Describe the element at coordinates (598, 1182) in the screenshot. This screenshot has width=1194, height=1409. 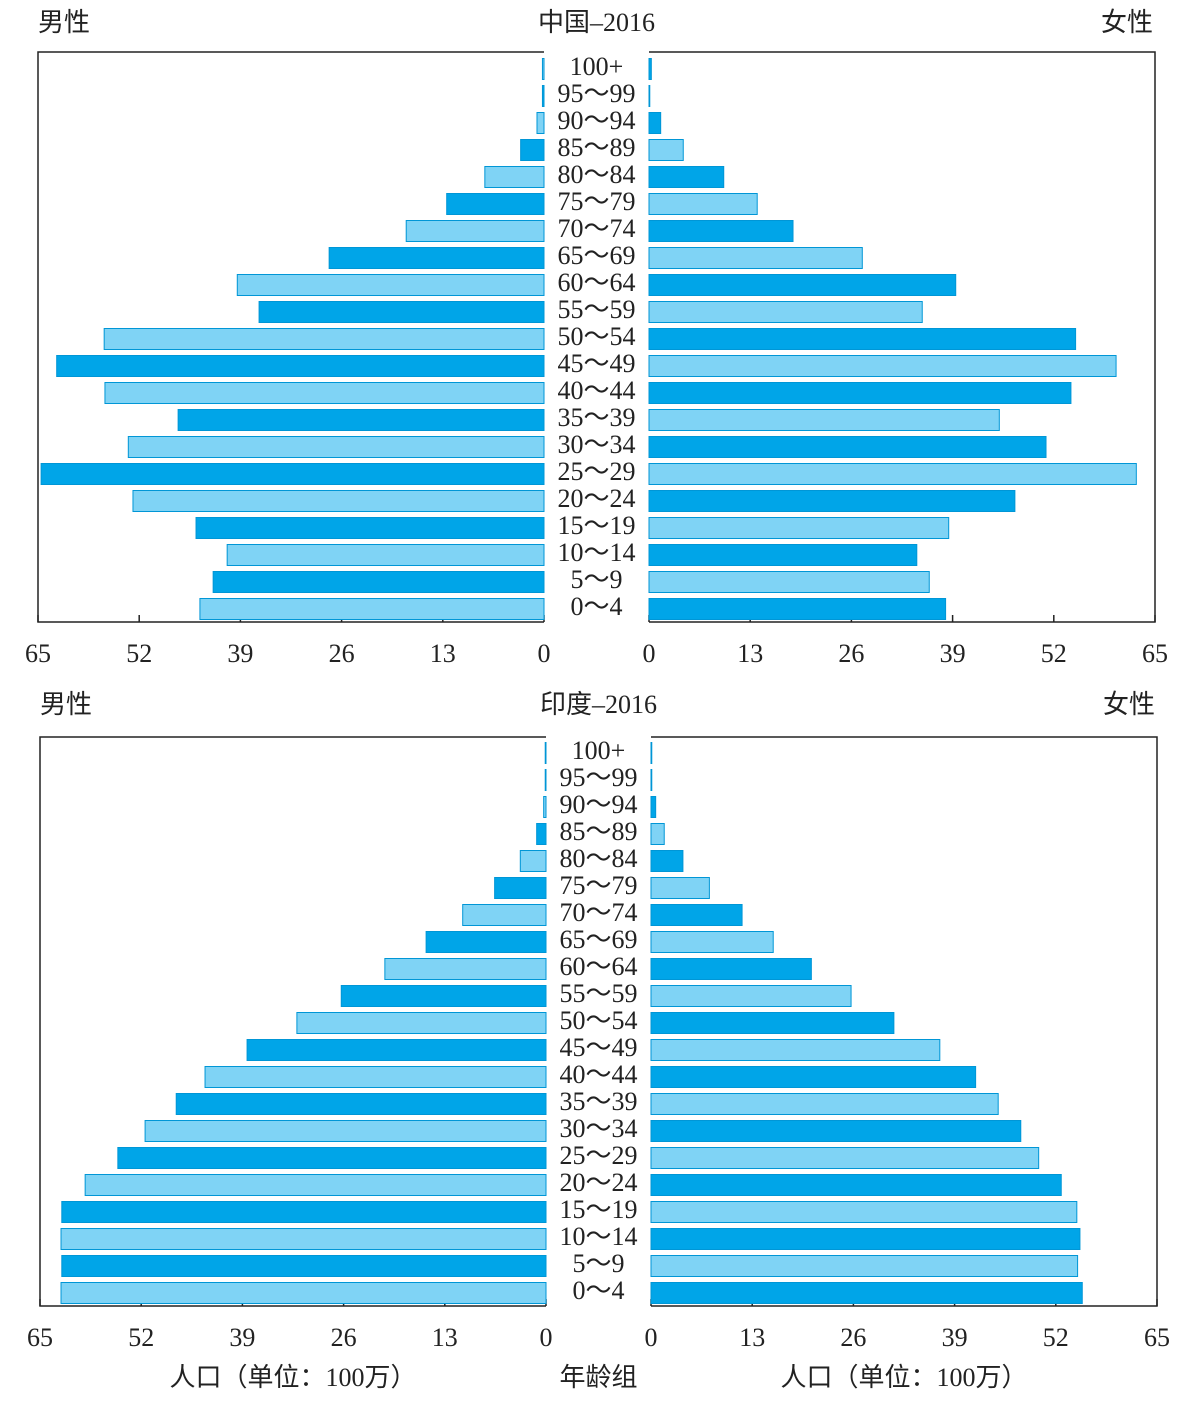
I see `category-label: 20～24` at that location.